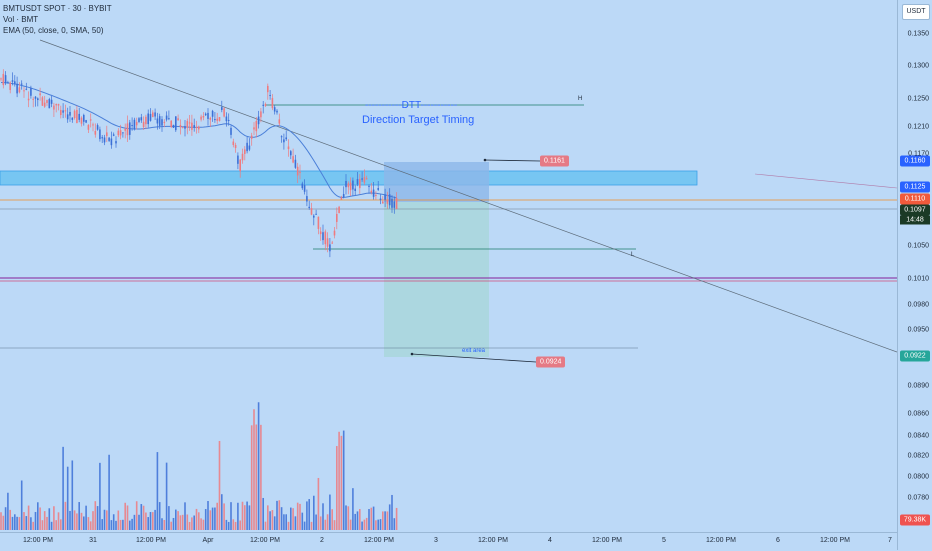 Image resolution: width=932 pixels, height=551 pixels. I want to click on faint-trend-line, so click(825, 181).